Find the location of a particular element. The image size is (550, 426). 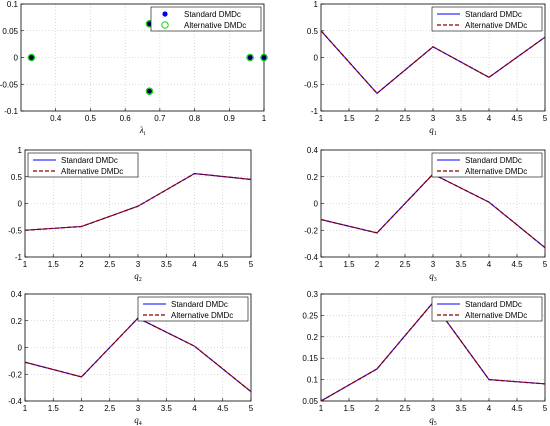

alternative-dmdc-line-highlight is located at coordinates (138, 354).